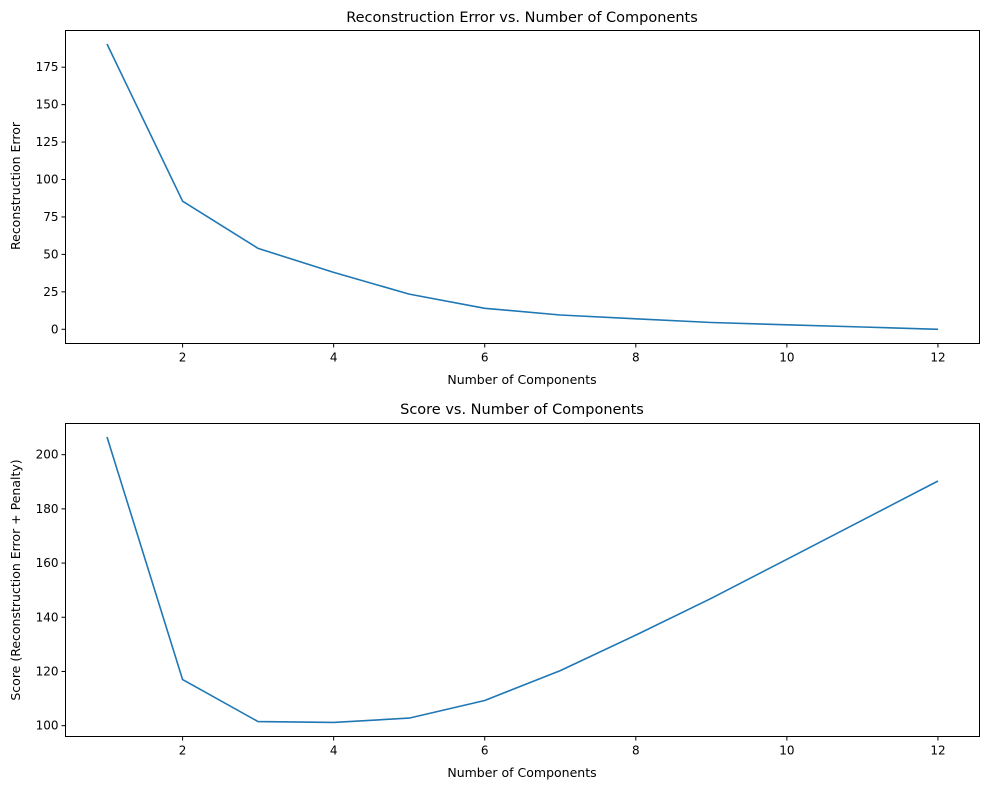 The image size is (989, 790). I want to click on y-axis-label: Reconstruction Error, so click(15, 185).